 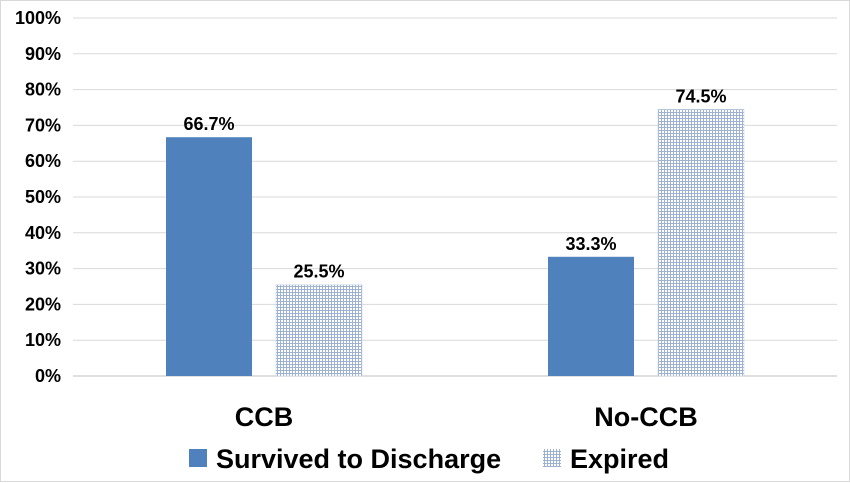 I want to click on y-tick-label: 100%, so click(x=38, y=18).